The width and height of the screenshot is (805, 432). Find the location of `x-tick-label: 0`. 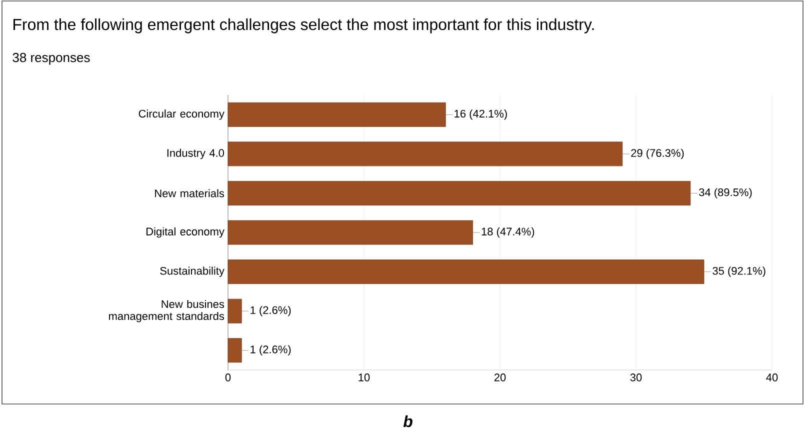

x-tick-label: 0 is located at coordinates (228, 378).